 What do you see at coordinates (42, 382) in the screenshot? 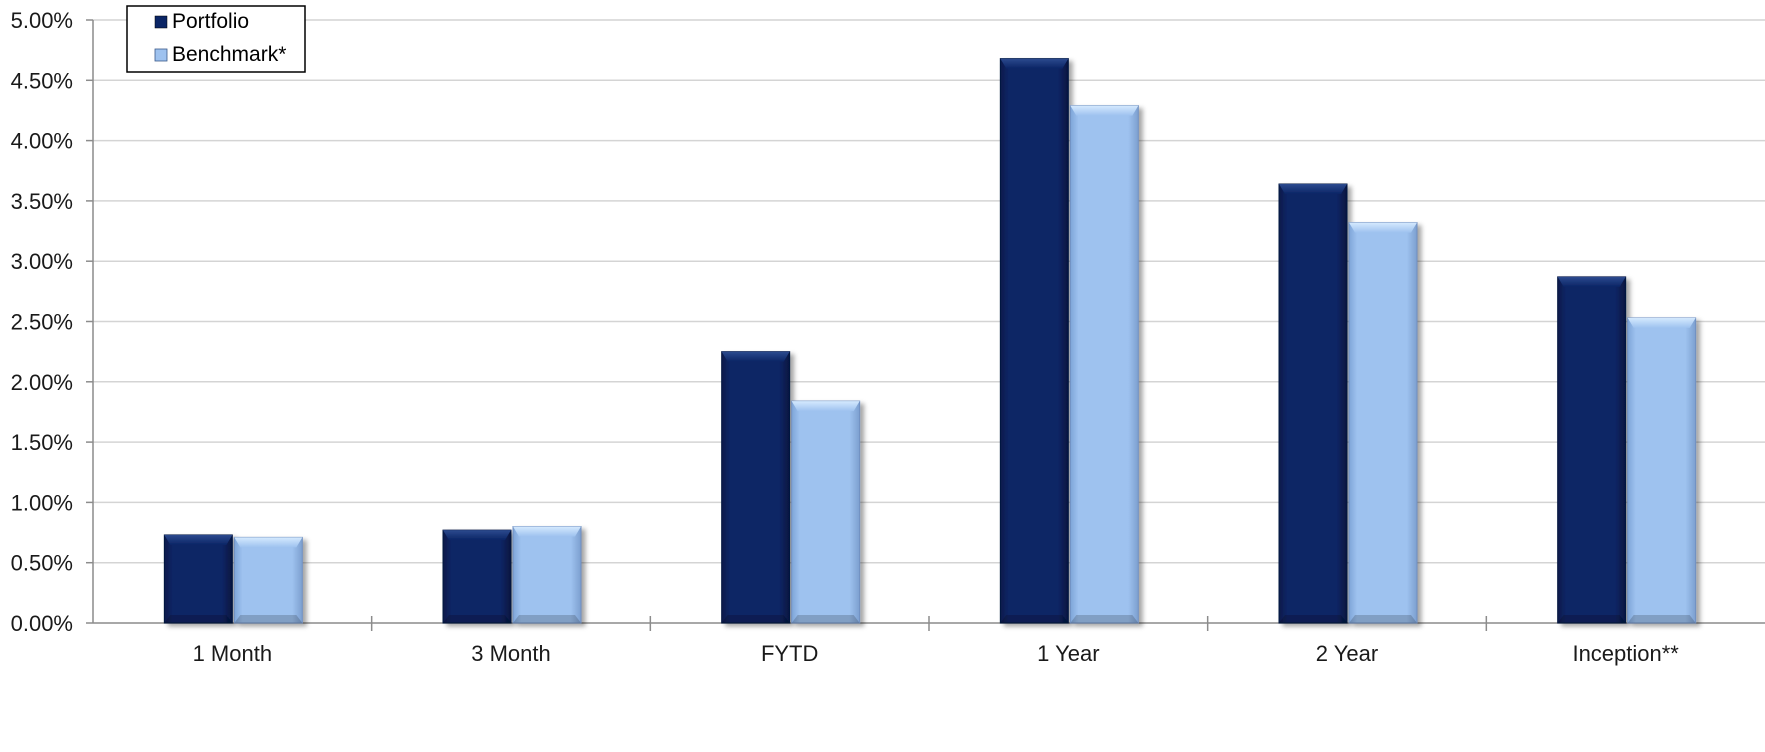
I see `y-tick-label: 2.00%` at bounding box center [42, 382].